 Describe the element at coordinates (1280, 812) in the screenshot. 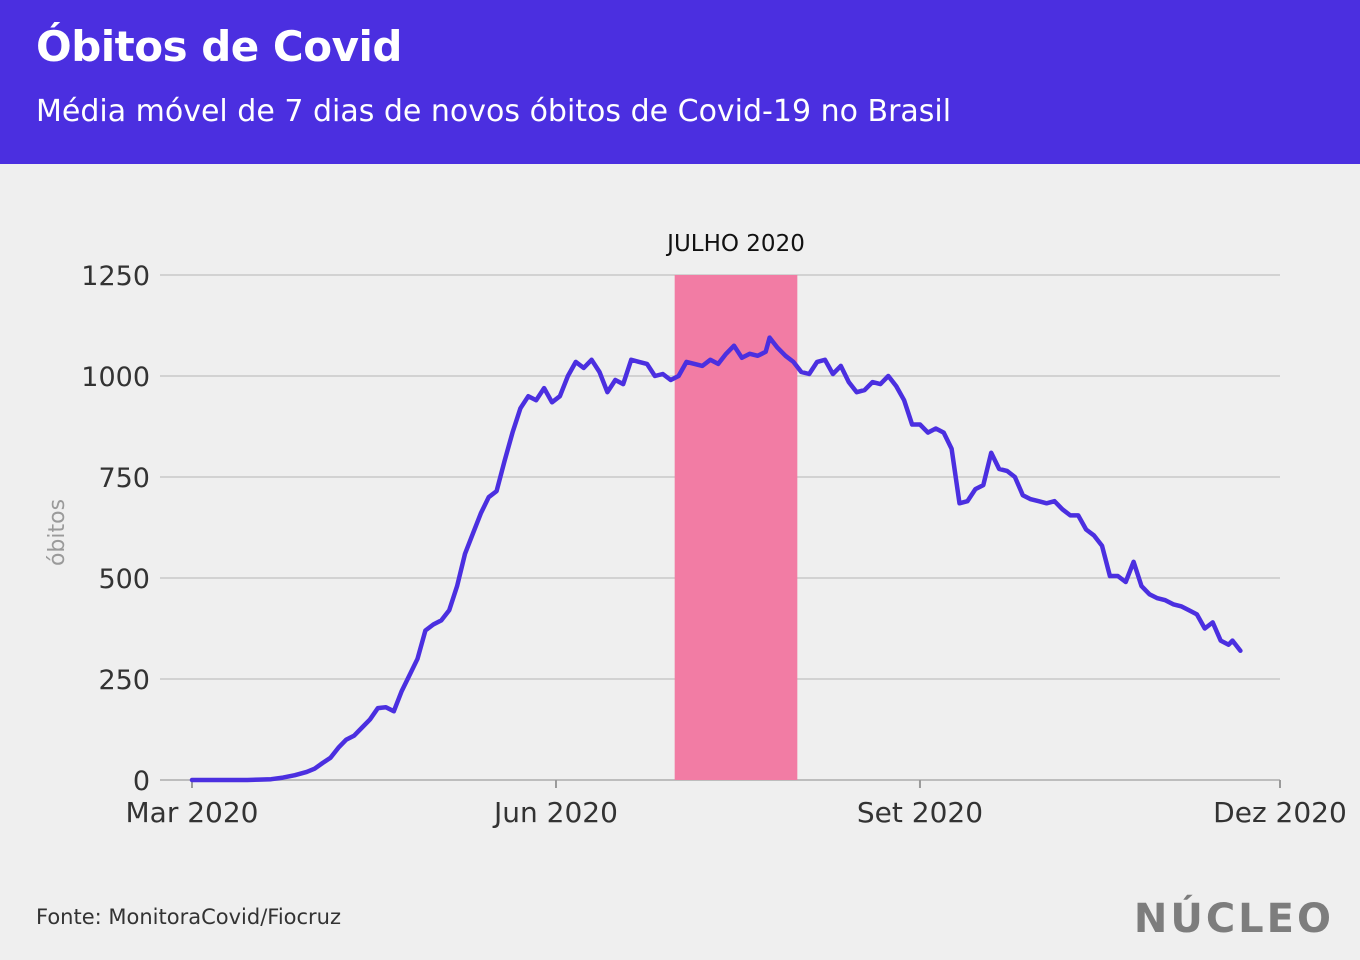

I see `x-tick-label: Dez 2020` at that location.